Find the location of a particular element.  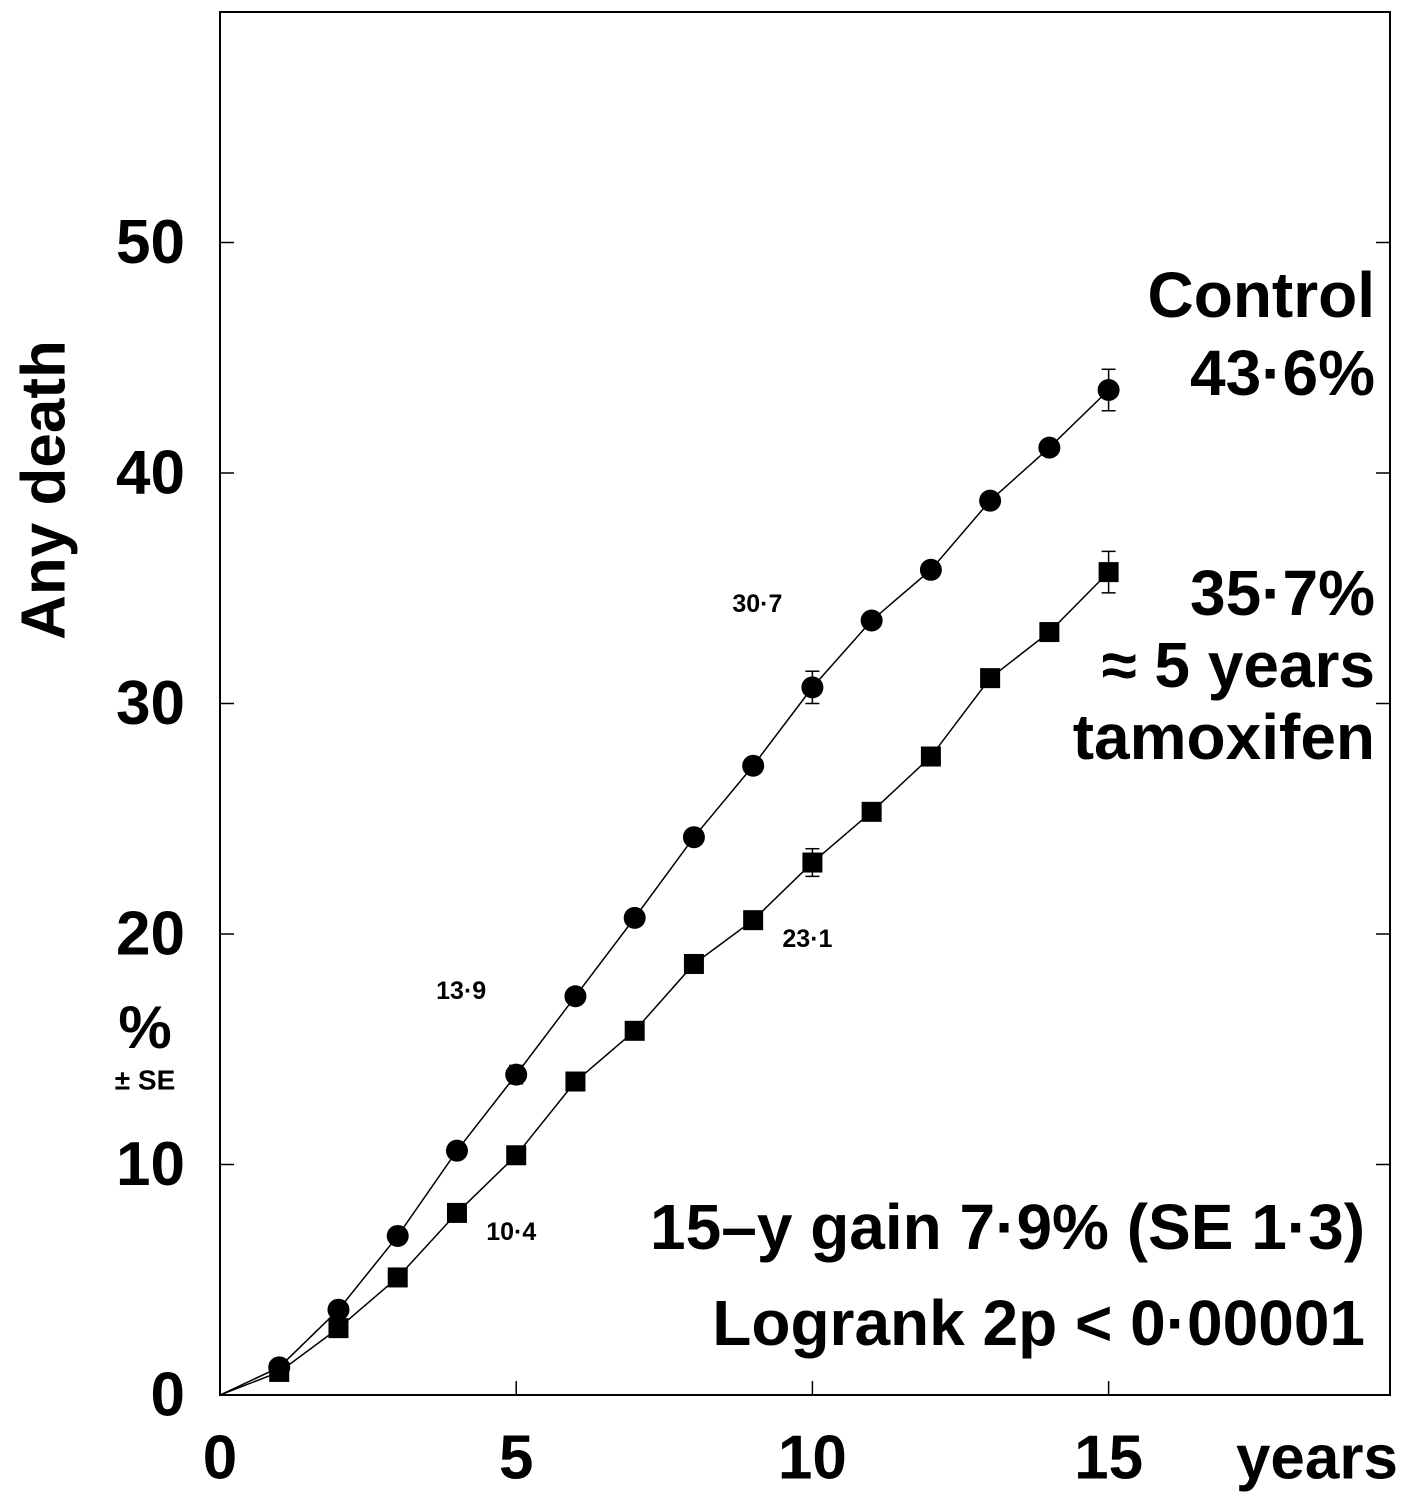

y-tick-label: 40 is located at coordinates (150, 472).